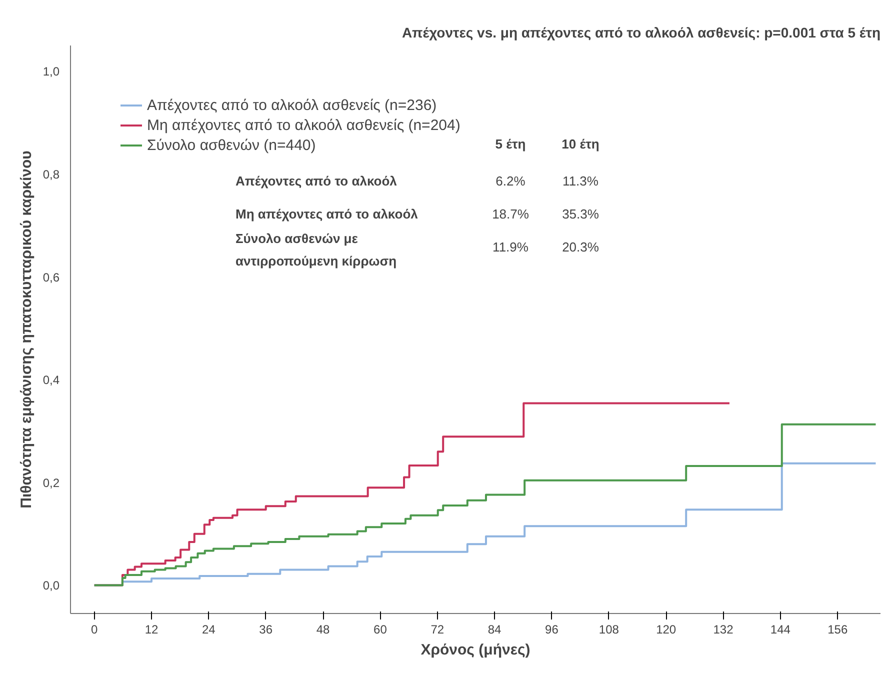  I want to click on y-axis-title: Πιθανότητα εμφάνισης ηπατοκυτταρικού καρκίνου, so click(26, 329).